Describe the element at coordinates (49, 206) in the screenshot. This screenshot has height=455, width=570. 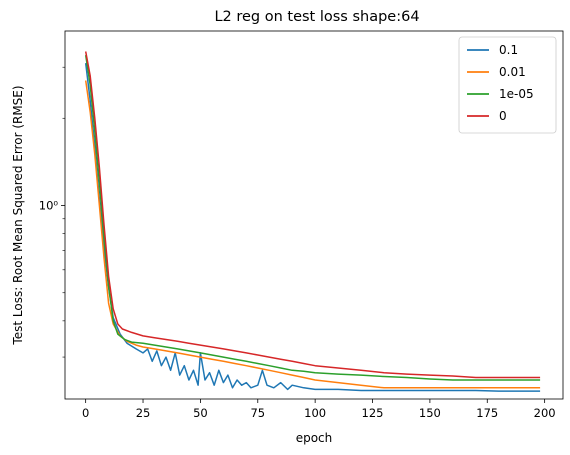
I see `y-tick-label: 10⁰` at that location.